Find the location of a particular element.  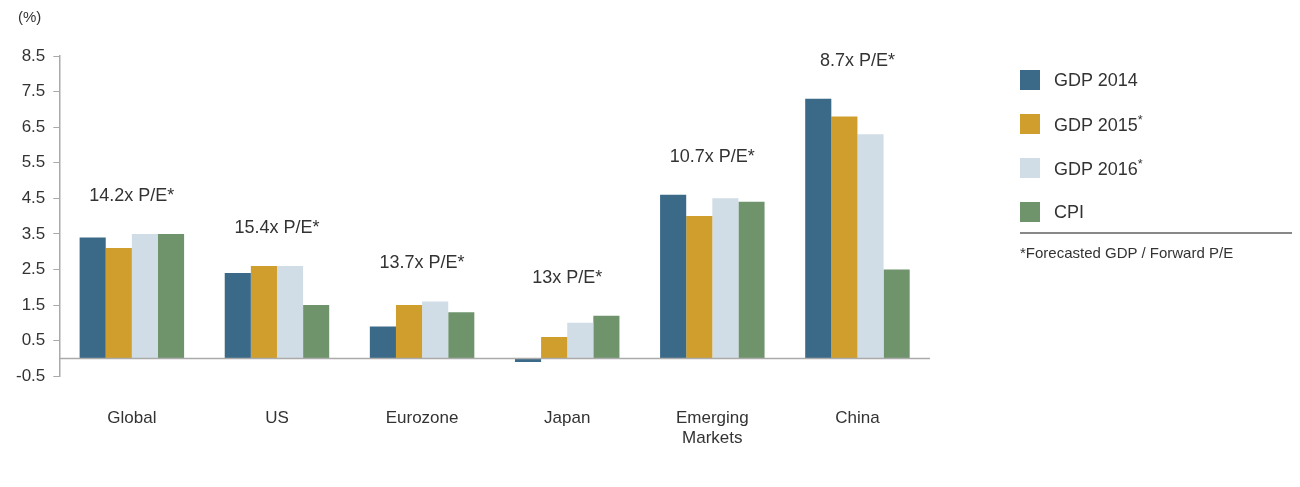

annotation: 13x P/E* is located at coordinates (567, 276).